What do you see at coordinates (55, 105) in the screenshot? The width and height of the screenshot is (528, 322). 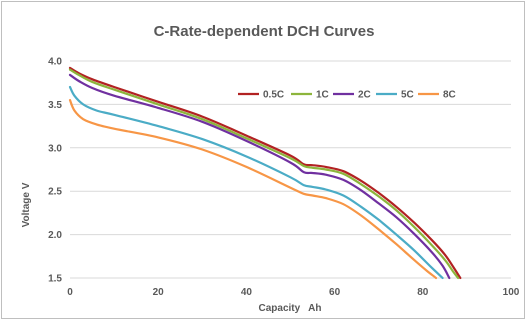 I see `y-tick-label: 3.5` at bounding box center [55, 105].